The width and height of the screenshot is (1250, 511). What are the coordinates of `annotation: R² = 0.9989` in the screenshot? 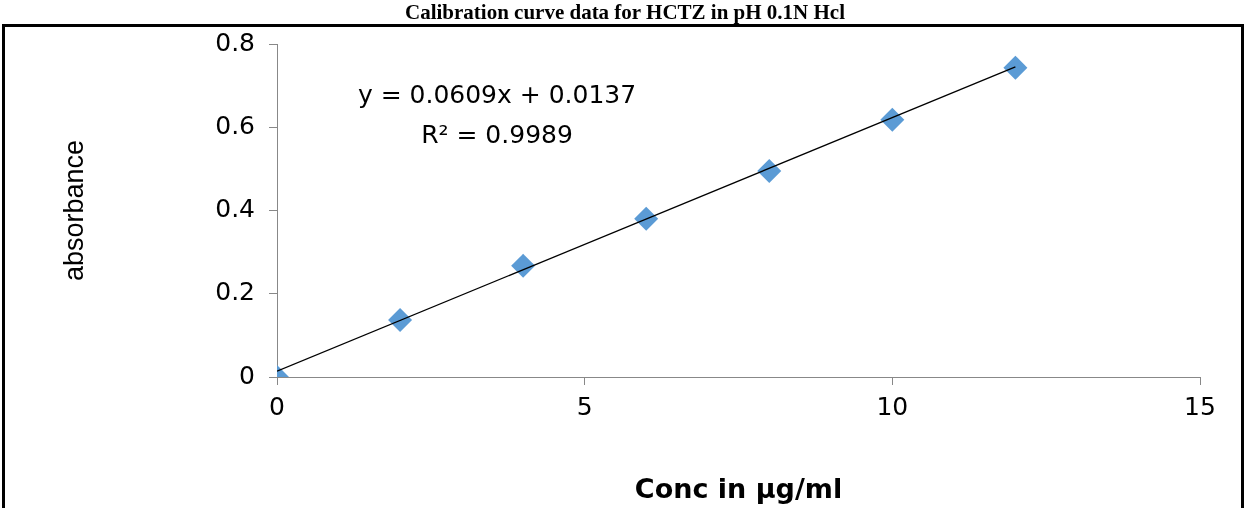 It's located at (497, 134).